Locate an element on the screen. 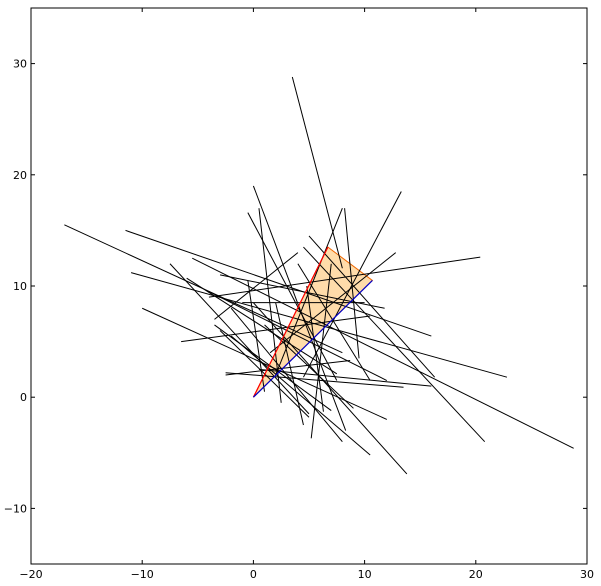  y-tick-label: 30 is located at coordinates (20, 64).